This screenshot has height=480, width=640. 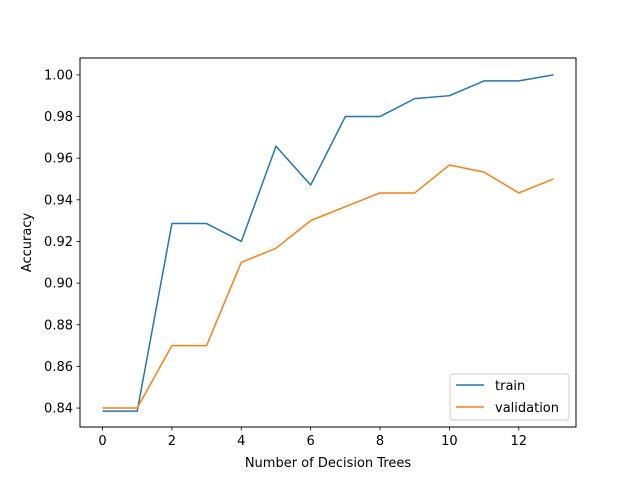 What do you see at coordinates (58, 200) in the screenshot?
I see `y-tick-label: 0.94` at bounding box center [58, 200].